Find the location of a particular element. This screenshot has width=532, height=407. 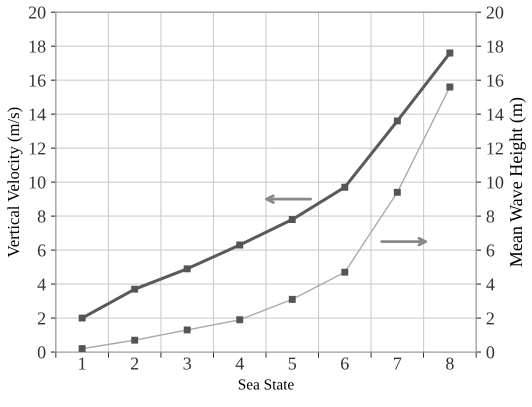

x-tick-label: 2 is located at coordinates (134, 363).